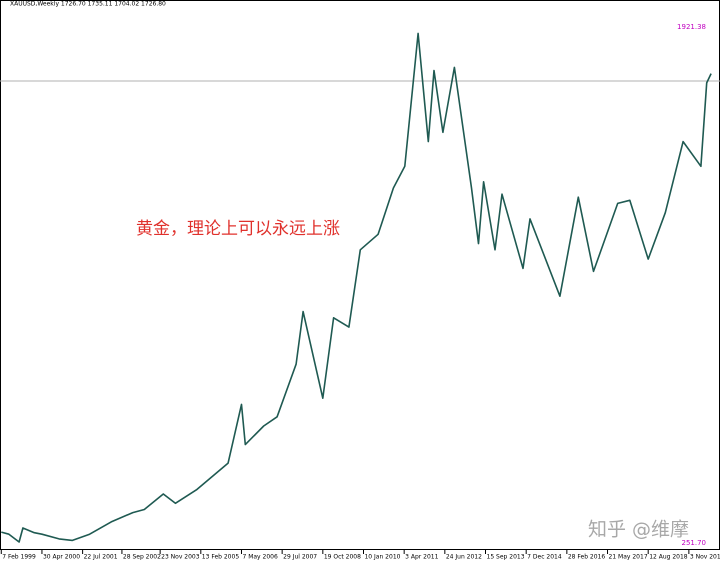 The height and width of the screenshot is (561, 720). I want to click on x-tick-label: 7 Dec 2014, so click(544, 557).